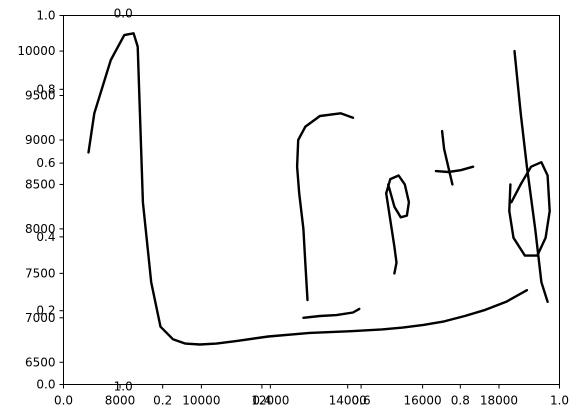  Describe the element at coordinates (559, 401) in the screenshot. I see `overlay-x-tick-label: 1.0` at that location.